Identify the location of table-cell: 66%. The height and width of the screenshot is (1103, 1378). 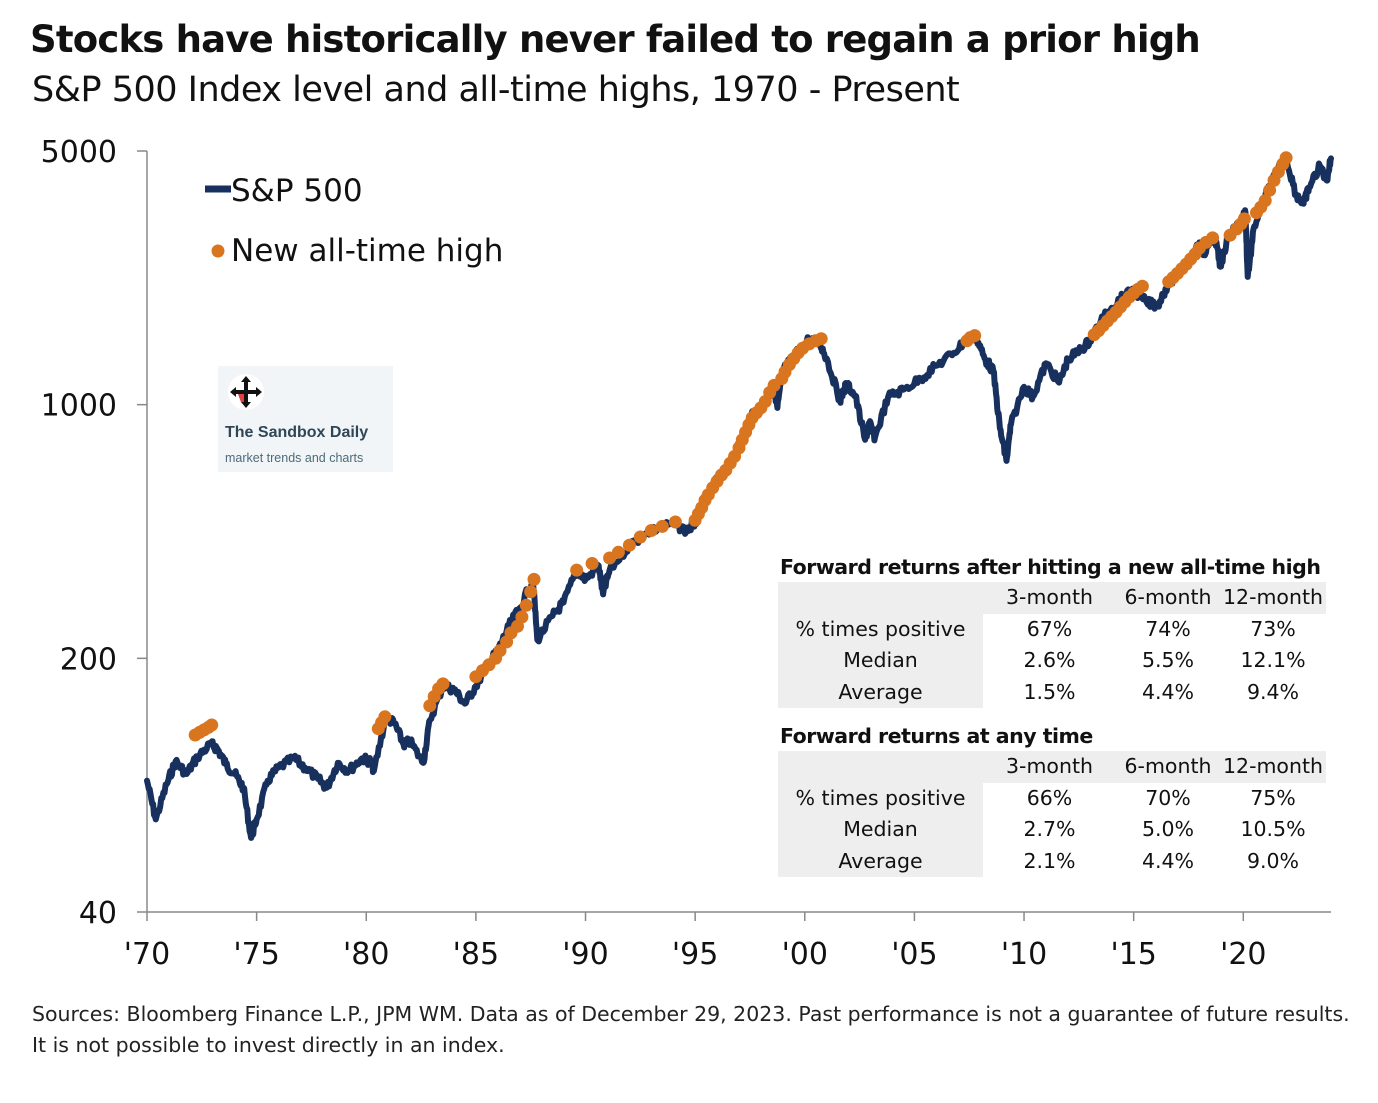
(1049, 798).